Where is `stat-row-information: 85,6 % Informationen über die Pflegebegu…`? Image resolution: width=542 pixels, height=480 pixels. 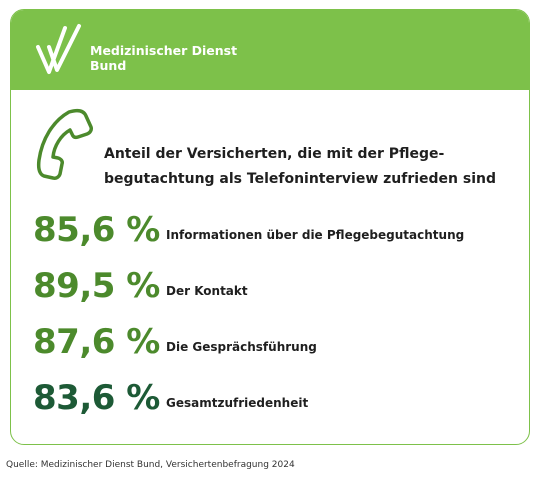 stat-row-information: 85,6 % Informationen über die Pflegebegu… is located at coordinates (278, 230).